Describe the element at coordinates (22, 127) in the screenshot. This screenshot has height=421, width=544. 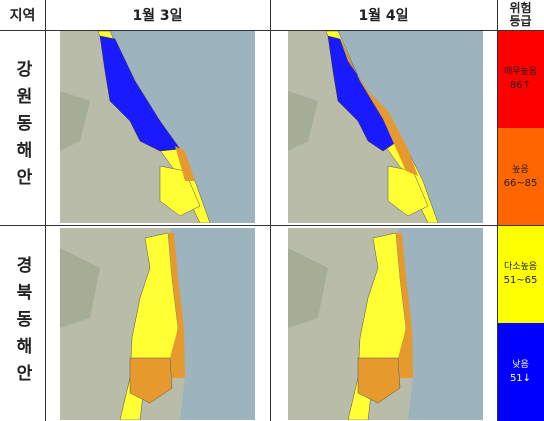
I see `region-name: 강원동해안` at that location.